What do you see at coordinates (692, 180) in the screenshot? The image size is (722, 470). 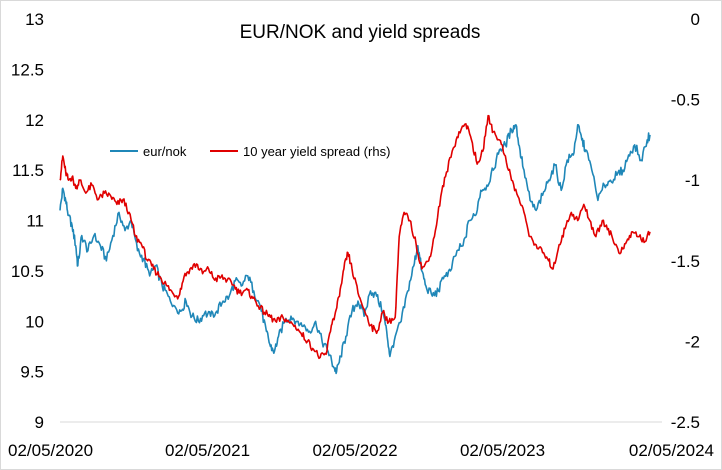 I see `y-right-tick-label: -1` at bounding box center [692, 180].